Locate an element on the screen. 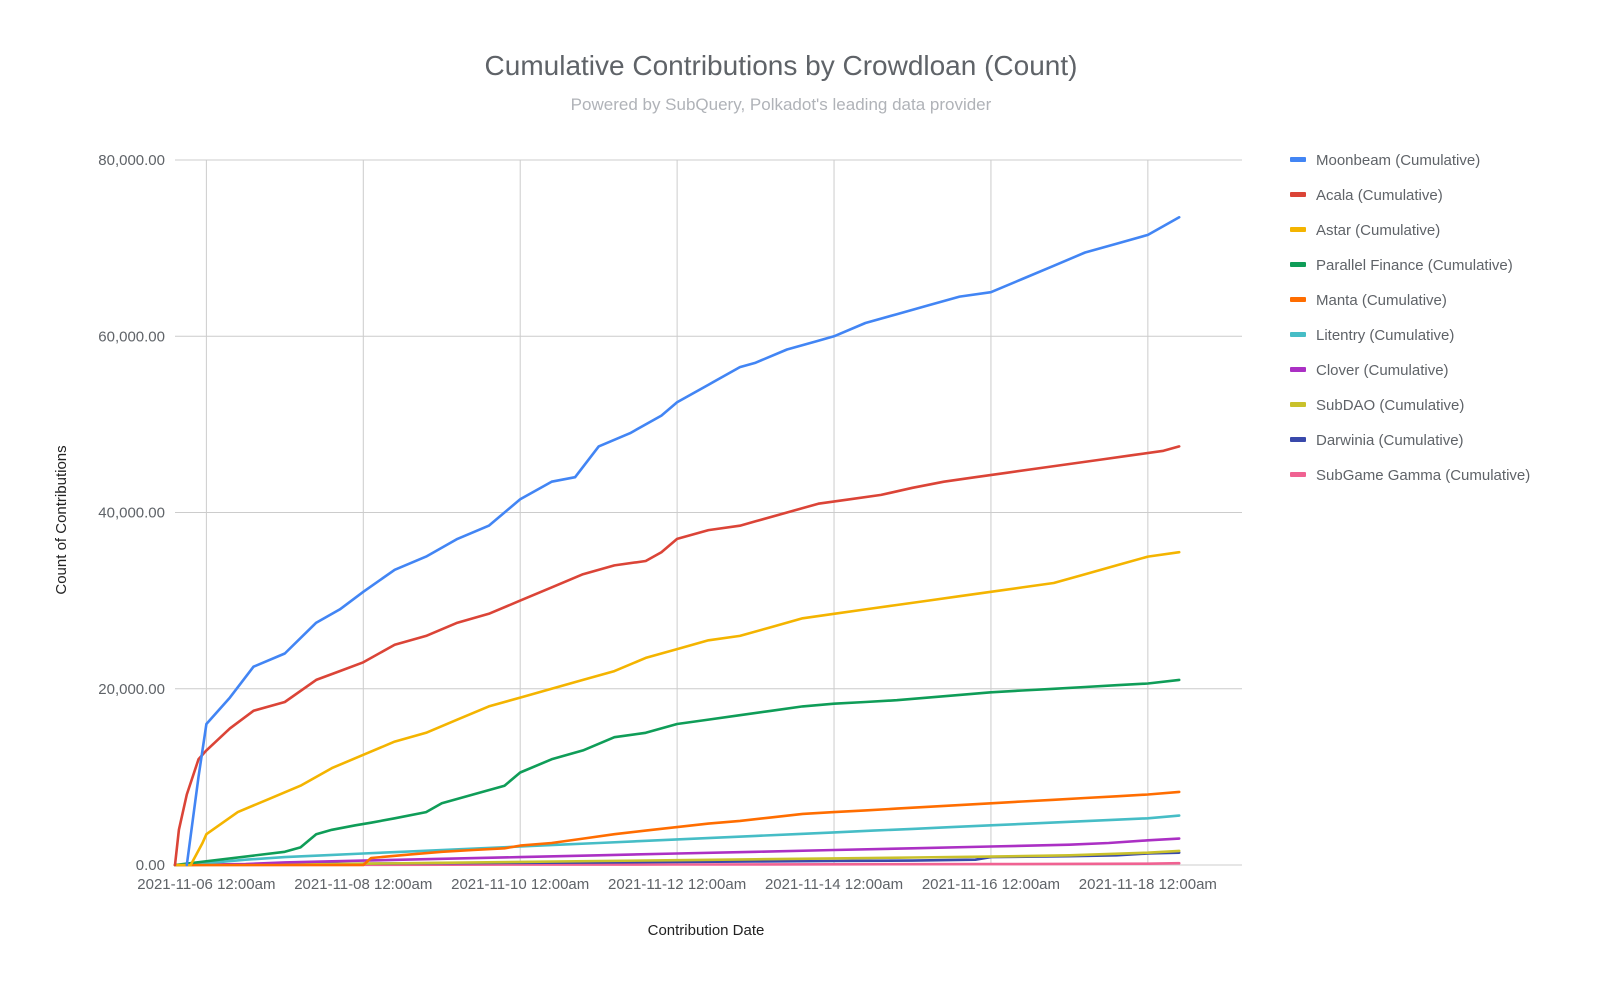 The image size is (1600, 986). legend-item-3: Parallel Finance (Cumulative) is located at coordinates (1401, 265).